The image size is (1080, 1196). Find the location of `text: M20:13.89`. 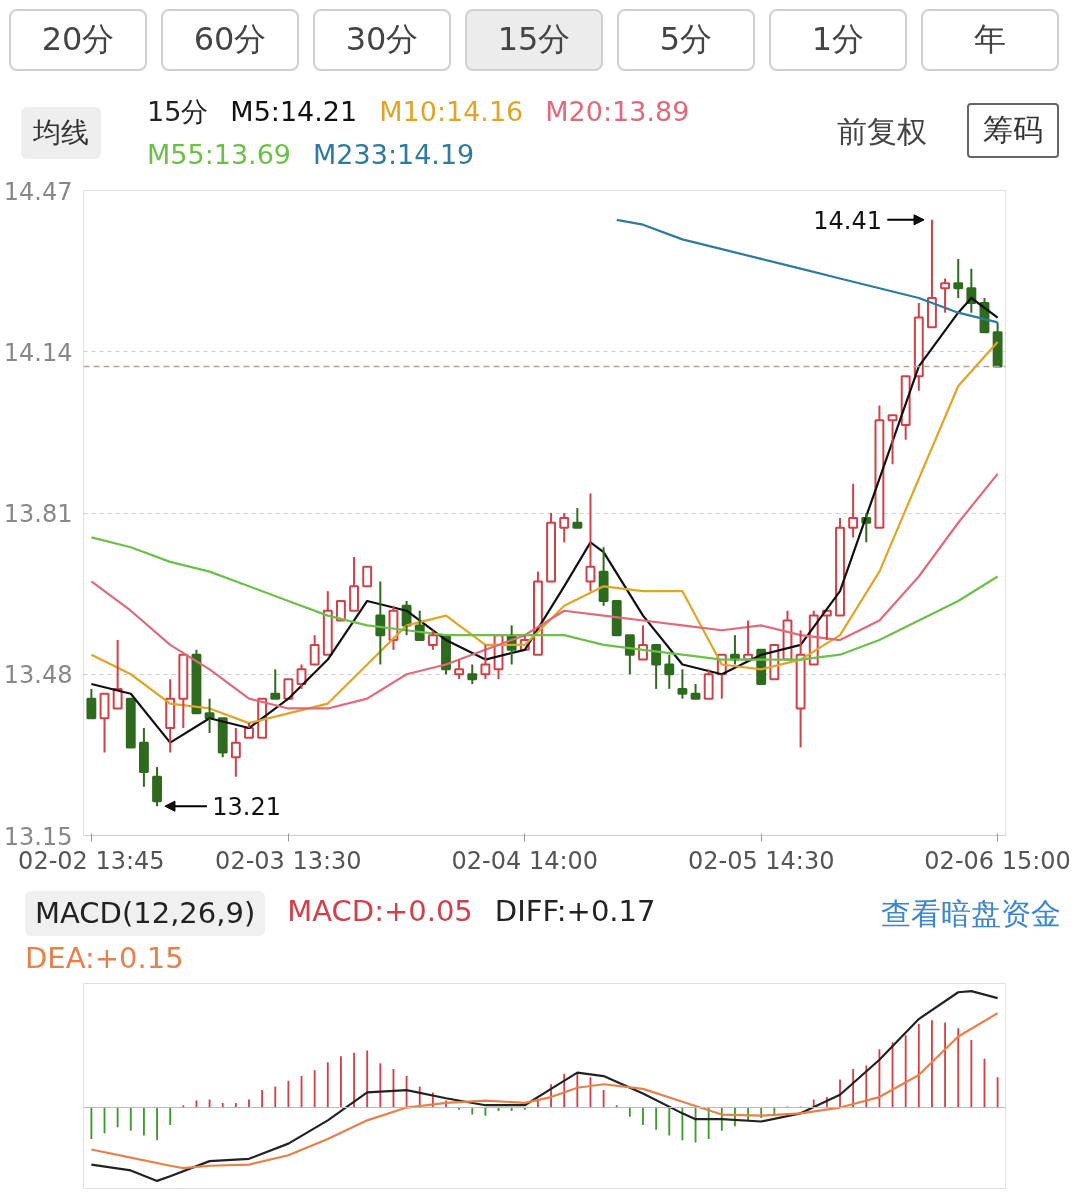

text: M20:13.89 is located at coordinates (617, 112).